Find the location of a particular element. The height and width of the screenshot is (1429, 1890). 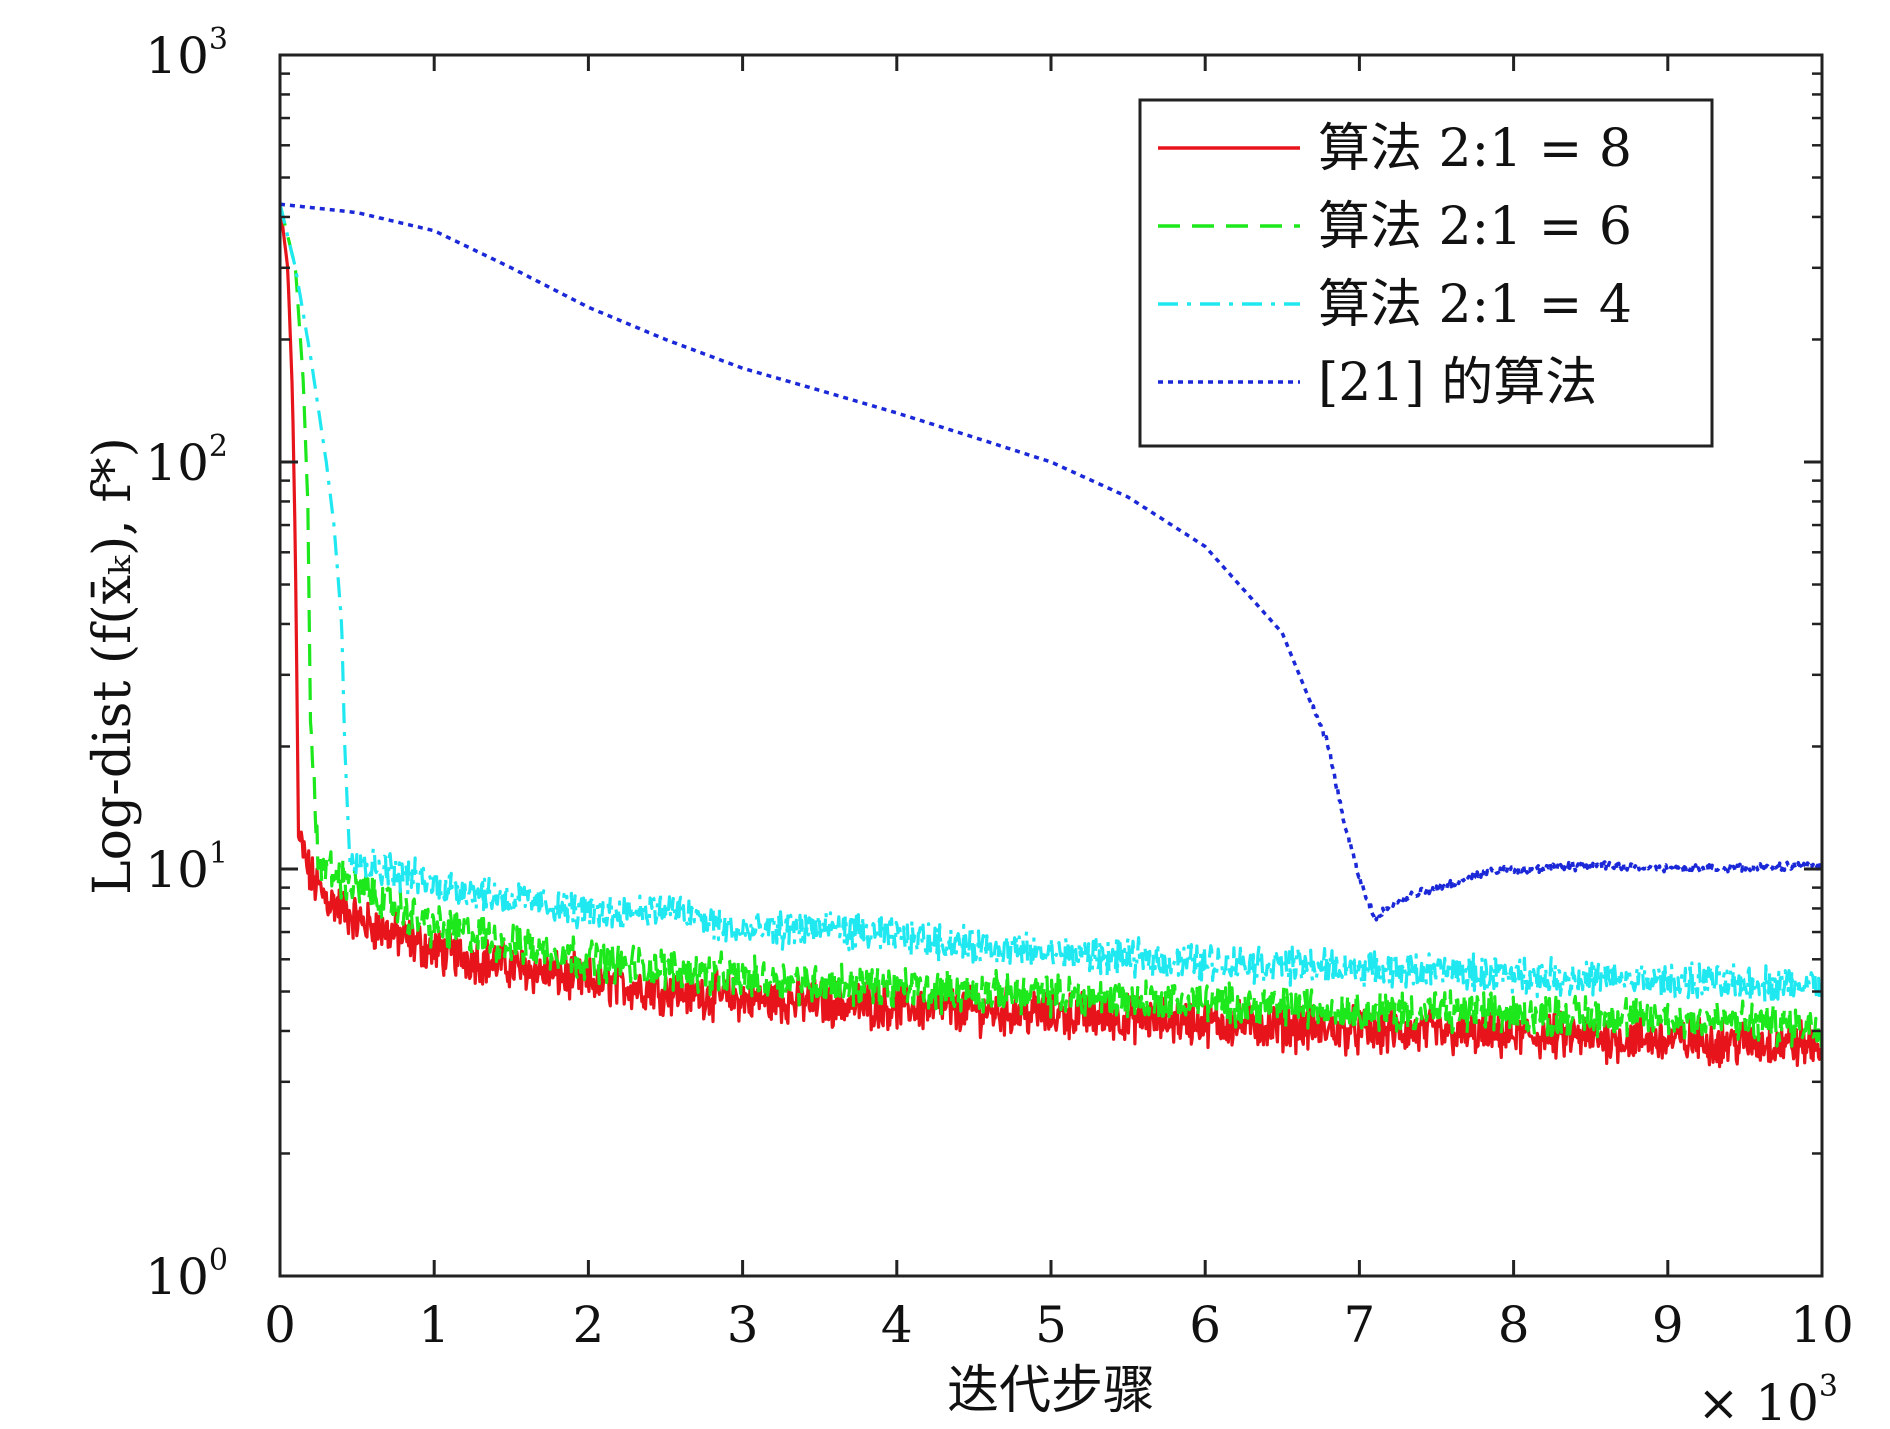

legend-label: [21] 的算法 is located at coordinates (1457, 383).